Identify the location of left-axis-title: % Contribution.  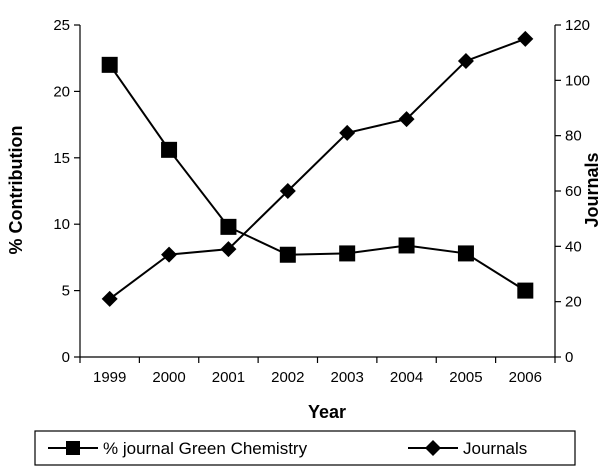
(16, 190).